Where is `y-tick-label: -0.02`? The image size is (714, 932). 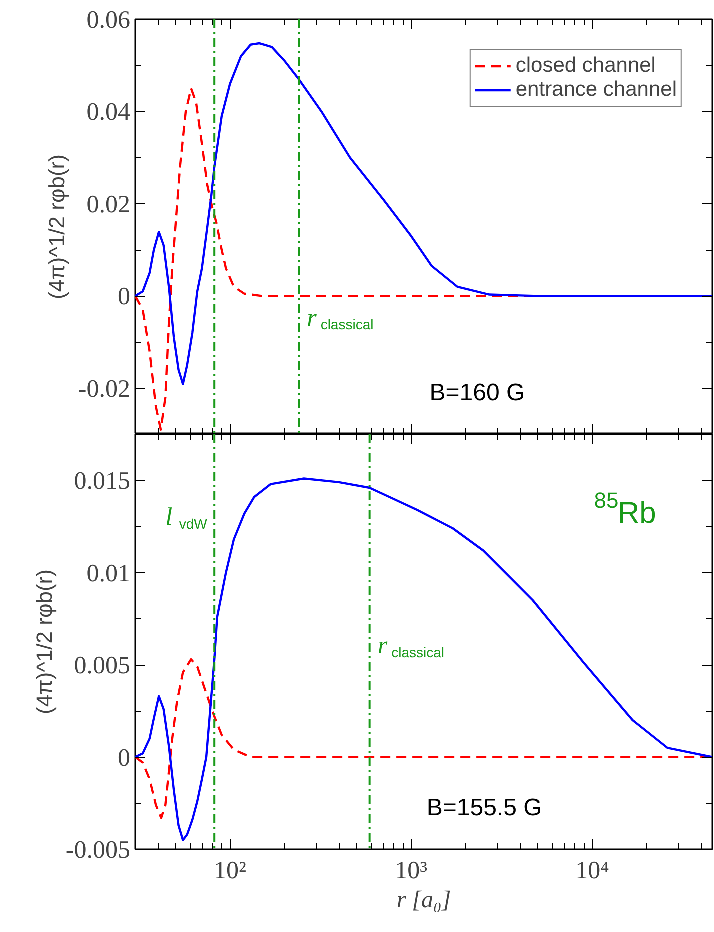
y-tick-label: -0.02 is located at coordinates (104, 389).